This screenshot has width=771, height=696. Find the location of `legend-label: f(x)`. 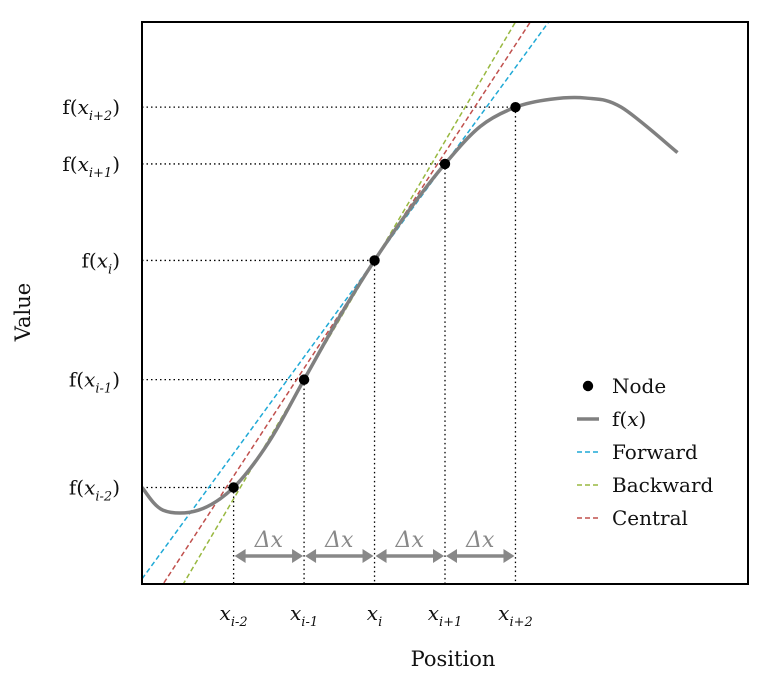

legend-label: f(x) is located at coordinates (629, 419).